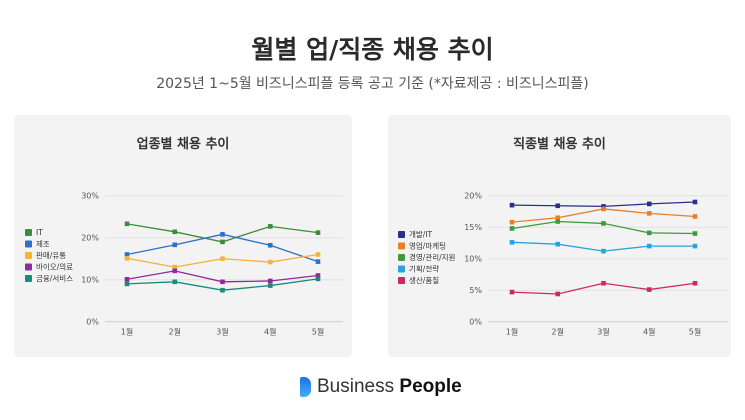 Image resolution: width=745 pixels, height=420 pixels. I want to click on y-tick-label: 30%, so click(90, 196).